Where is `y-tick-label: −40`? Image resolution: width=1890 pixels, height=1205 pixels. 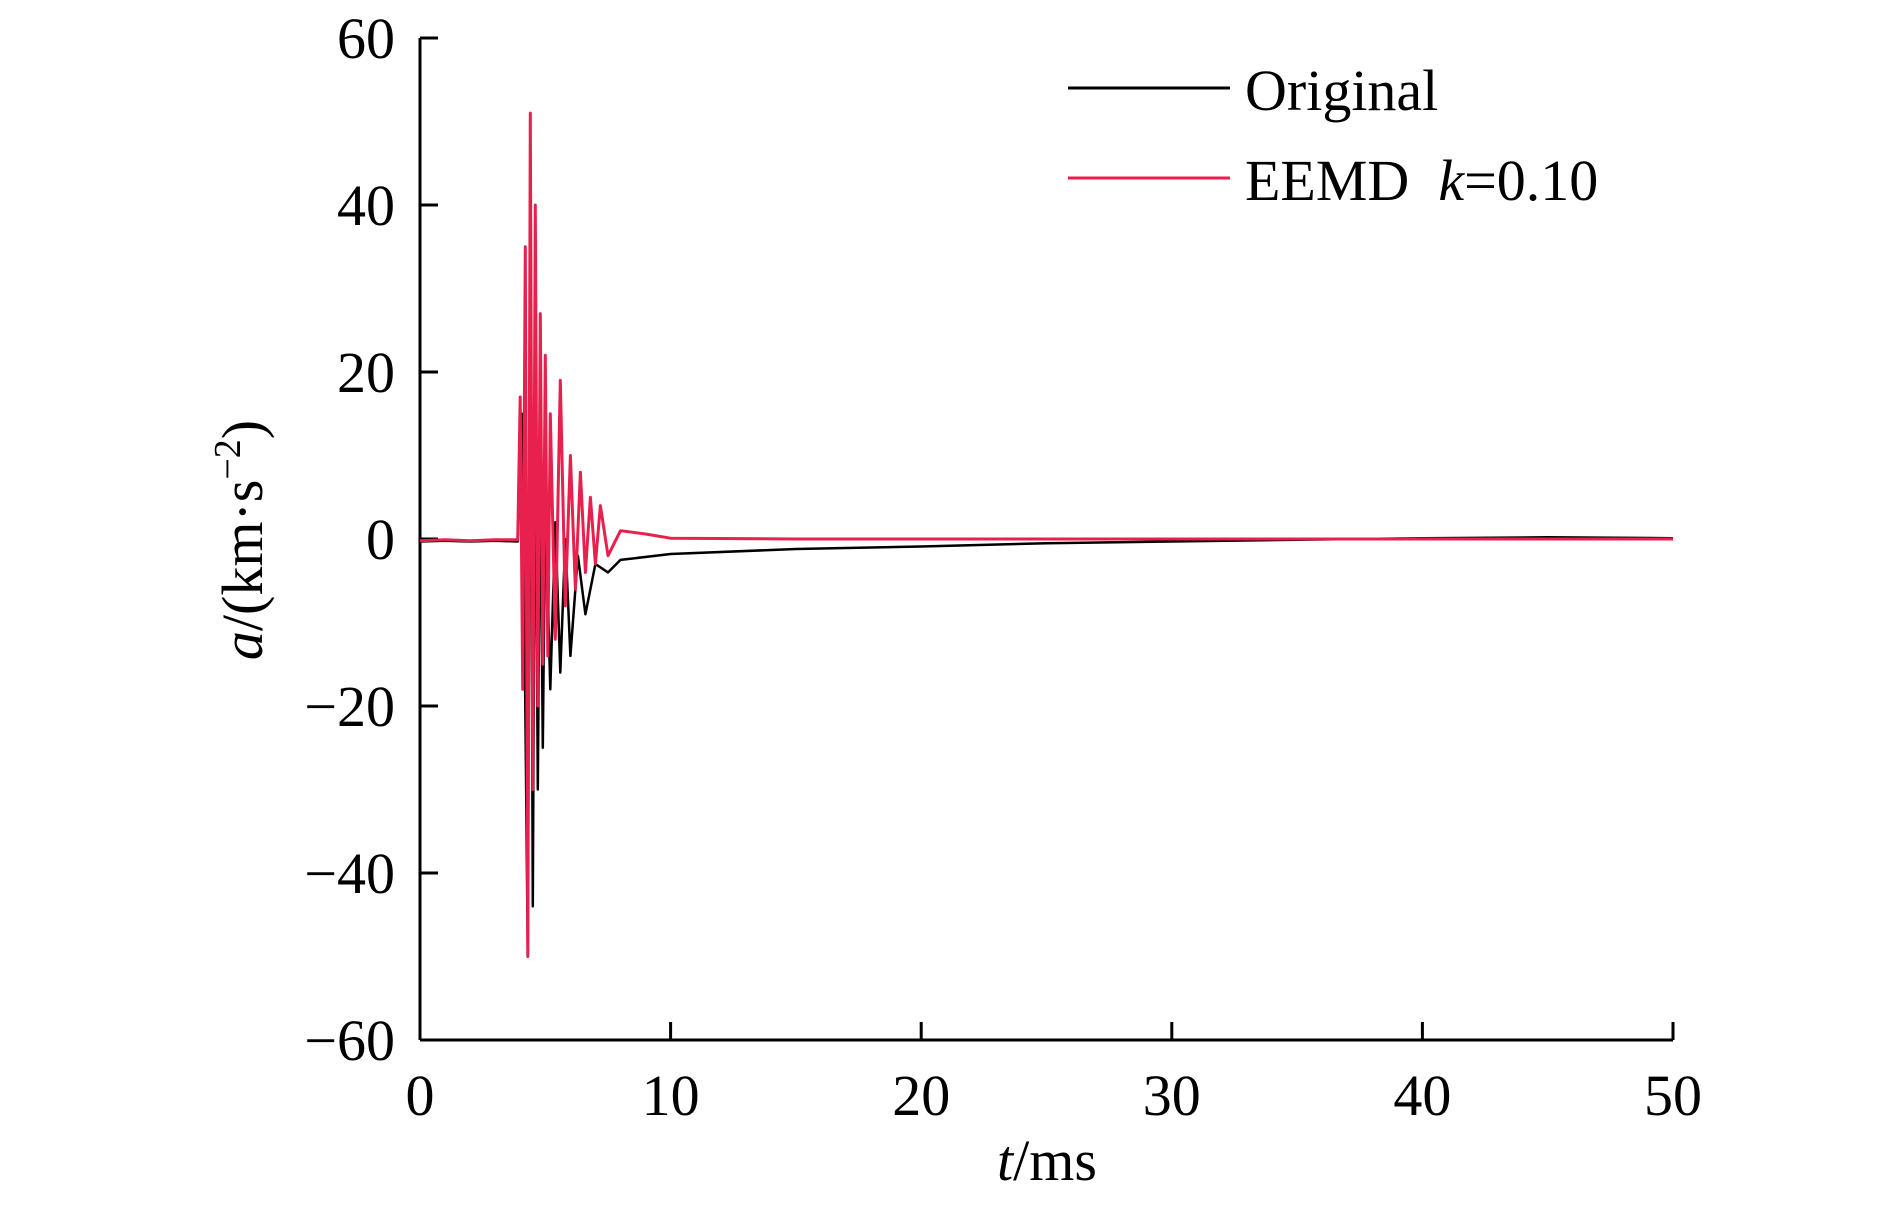
y-tick-label: −40 is located at coordinates (349, 873).